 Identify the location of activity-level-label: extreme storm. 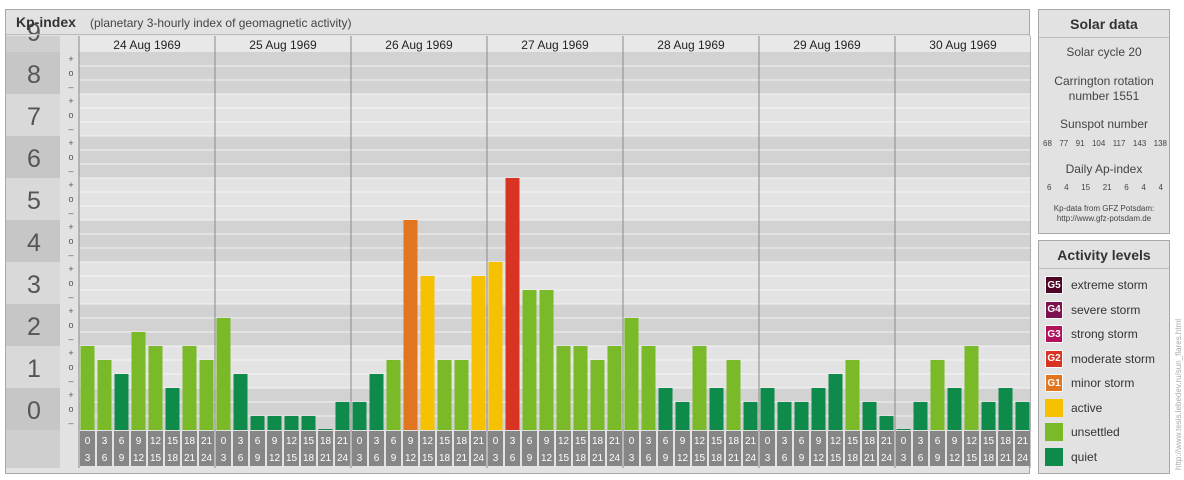
(1109, 285).